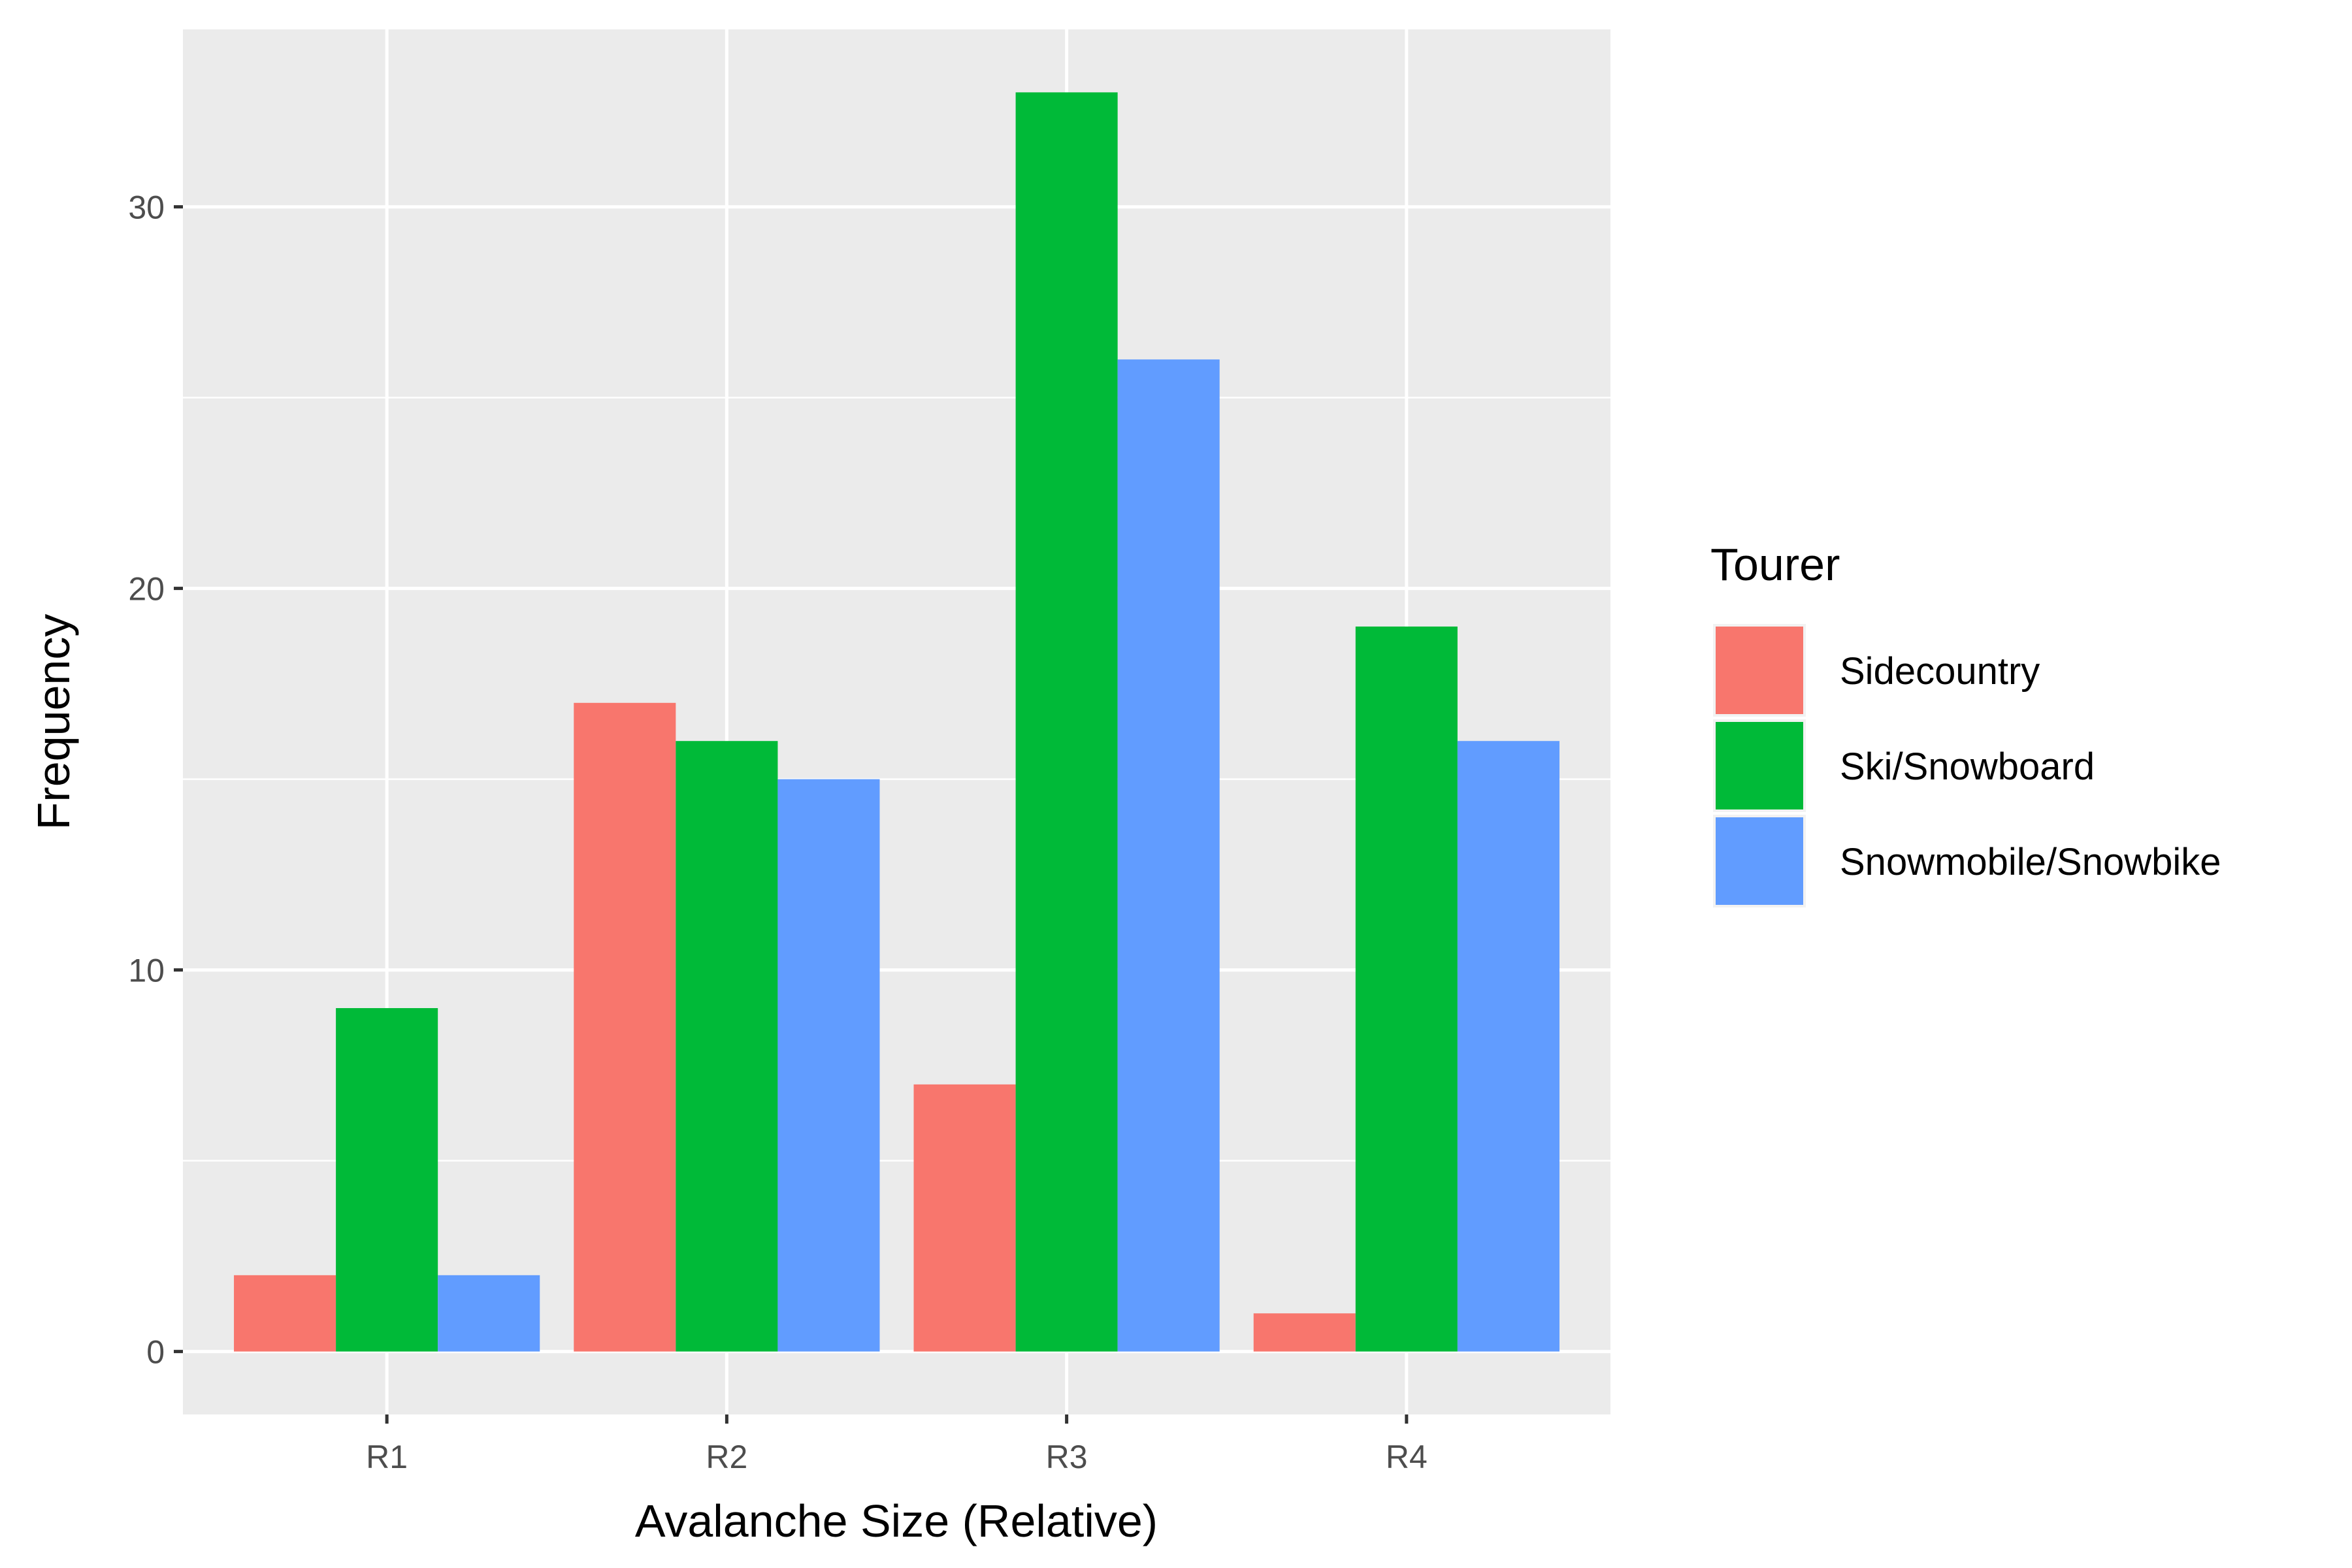  I want to click on legend-label: Sidecountry, so click(1940, 671).